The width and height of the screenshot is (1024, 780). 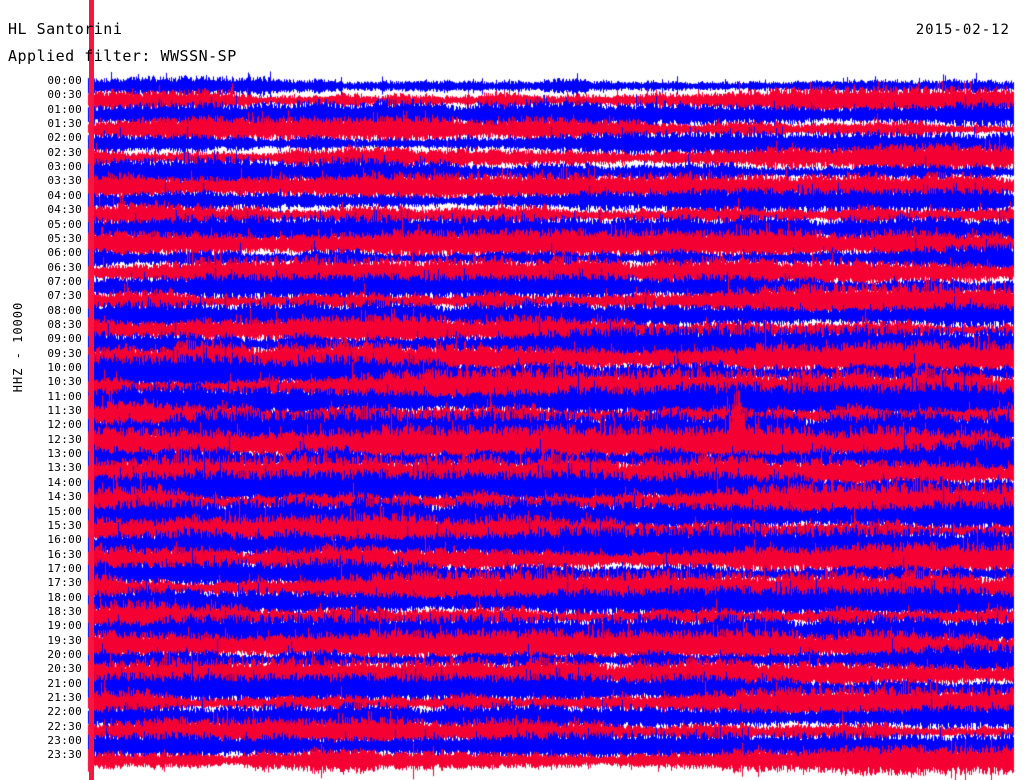 I want to click on time-tick-label: 02:00, so click(x=64, y=138).